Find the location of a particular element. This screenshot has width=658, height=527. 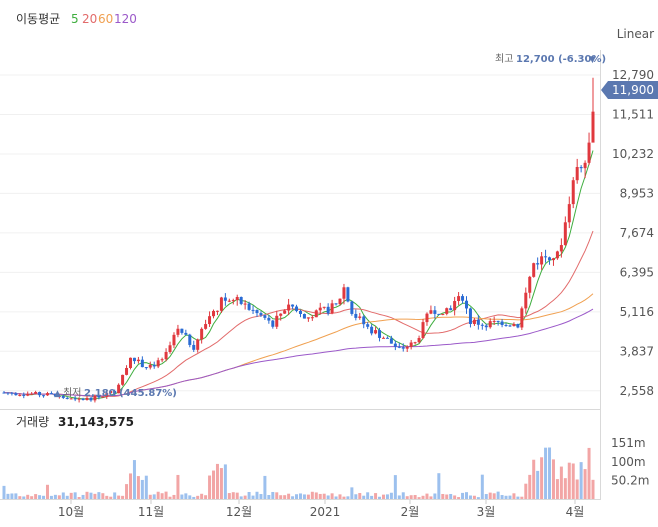

low-marker-value: 2,180 (445.87%) is located at coordinates (130, 393).